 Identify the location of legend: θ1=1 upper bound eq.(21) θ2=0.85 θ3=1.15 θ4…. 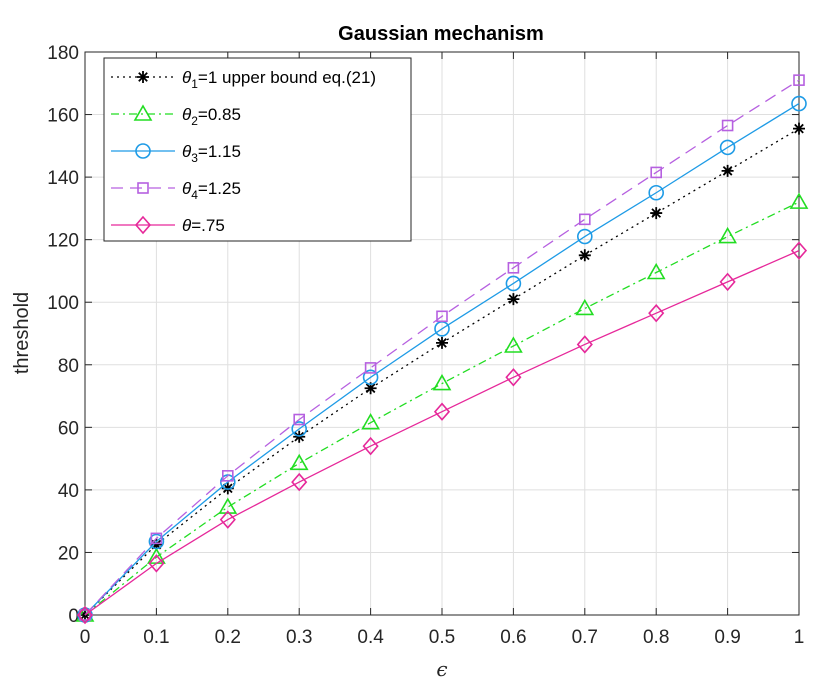
(257, 149).